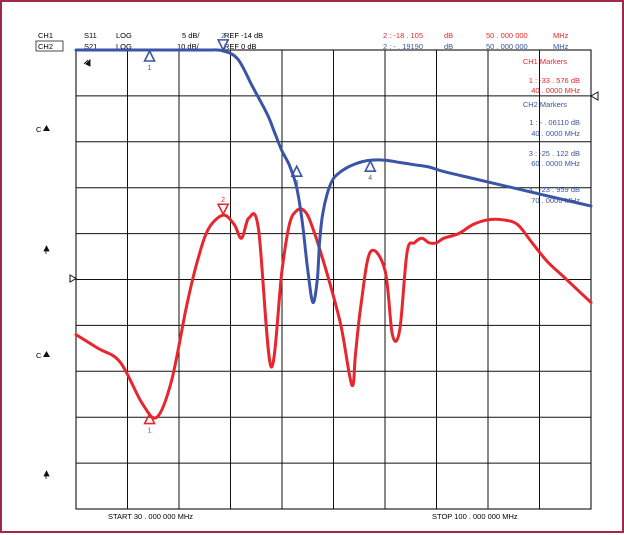  What do you see at coordinates (448, 46) in the screenshot?
I see `ch2-marker-value-unit: dB` at bounding box center [448, 46].